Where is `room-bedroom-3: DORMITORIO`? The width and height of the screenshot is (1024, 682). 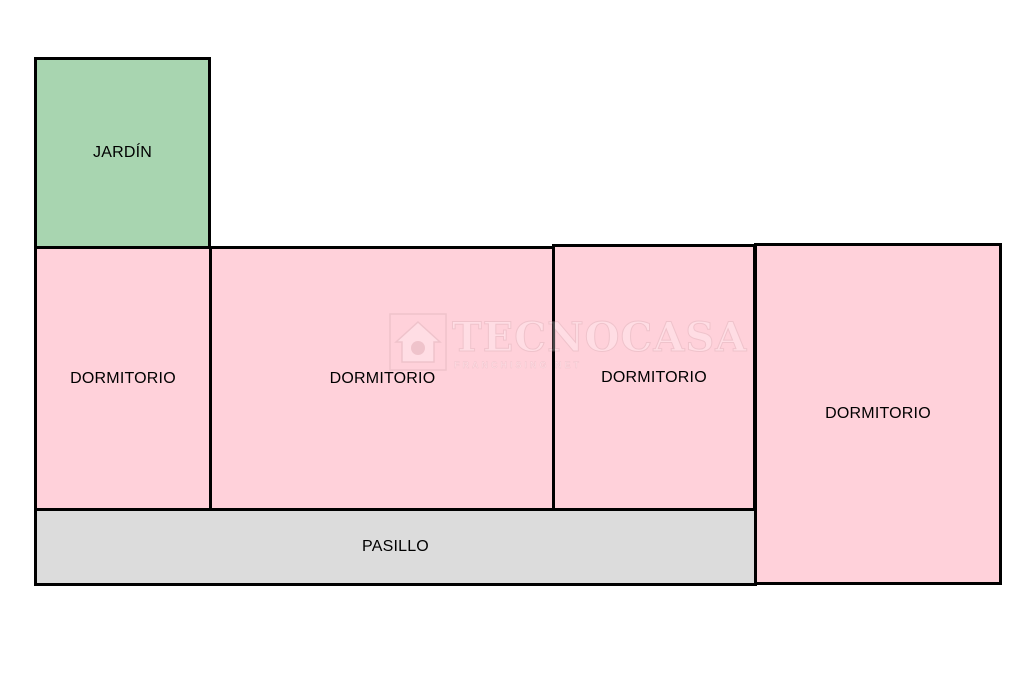
room-bedroom-3: DORMITORIO is located at coordinates (654, 377).